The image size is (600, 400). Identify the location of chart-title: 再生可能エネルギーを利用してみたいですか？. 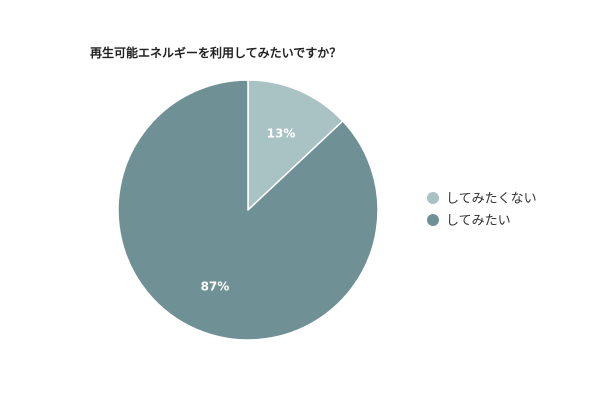
(215, 52).